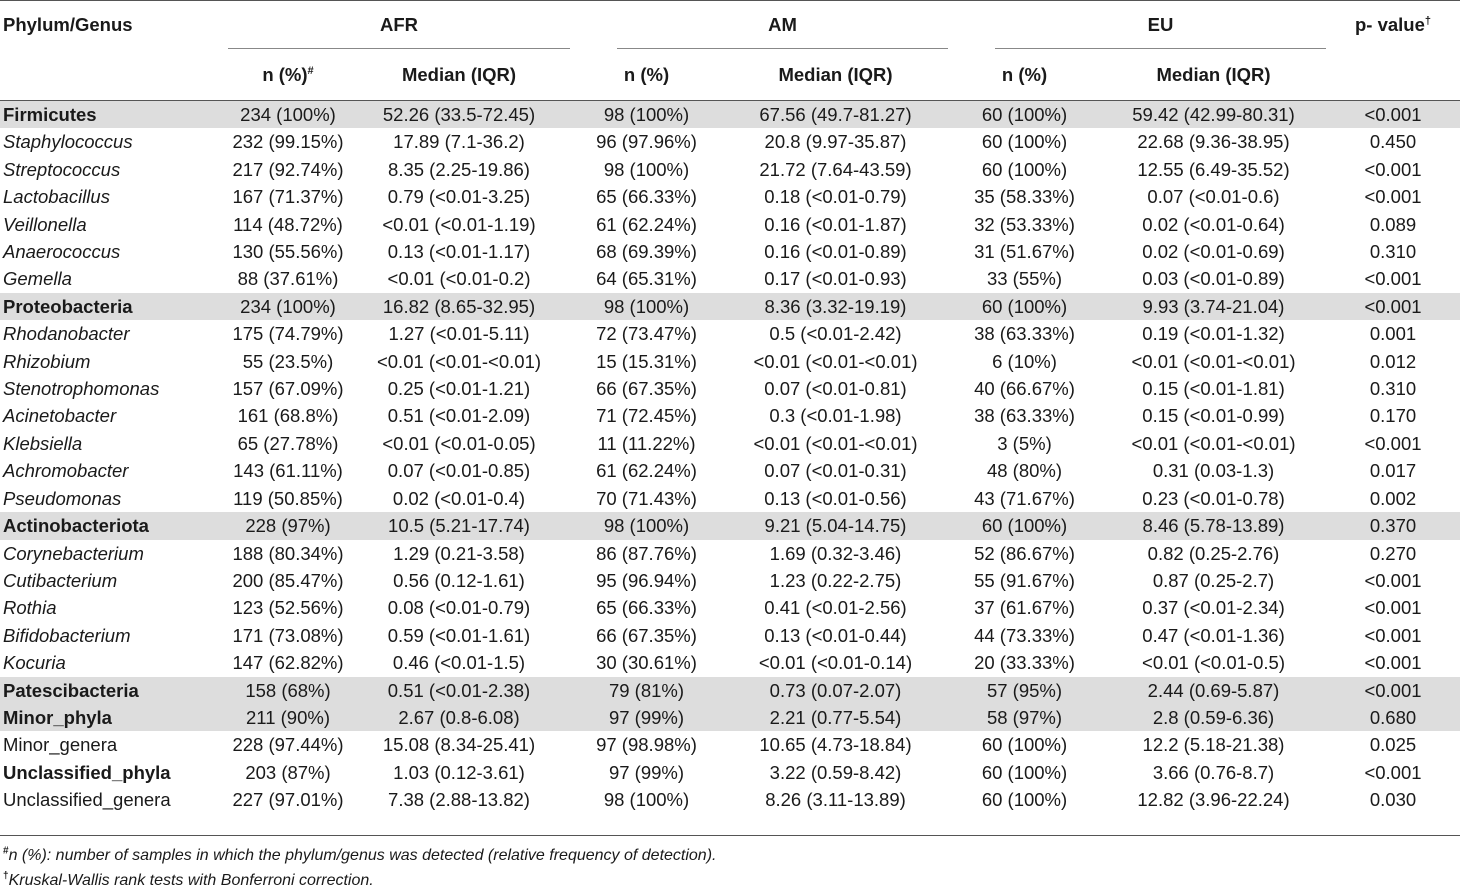 Image resolution: width=1460 pixels, height=893 pixels. Describe the element at coordinates (1024, 279) in the screenshot. I see `eu-n-cell: 33 (55%)` at that location.